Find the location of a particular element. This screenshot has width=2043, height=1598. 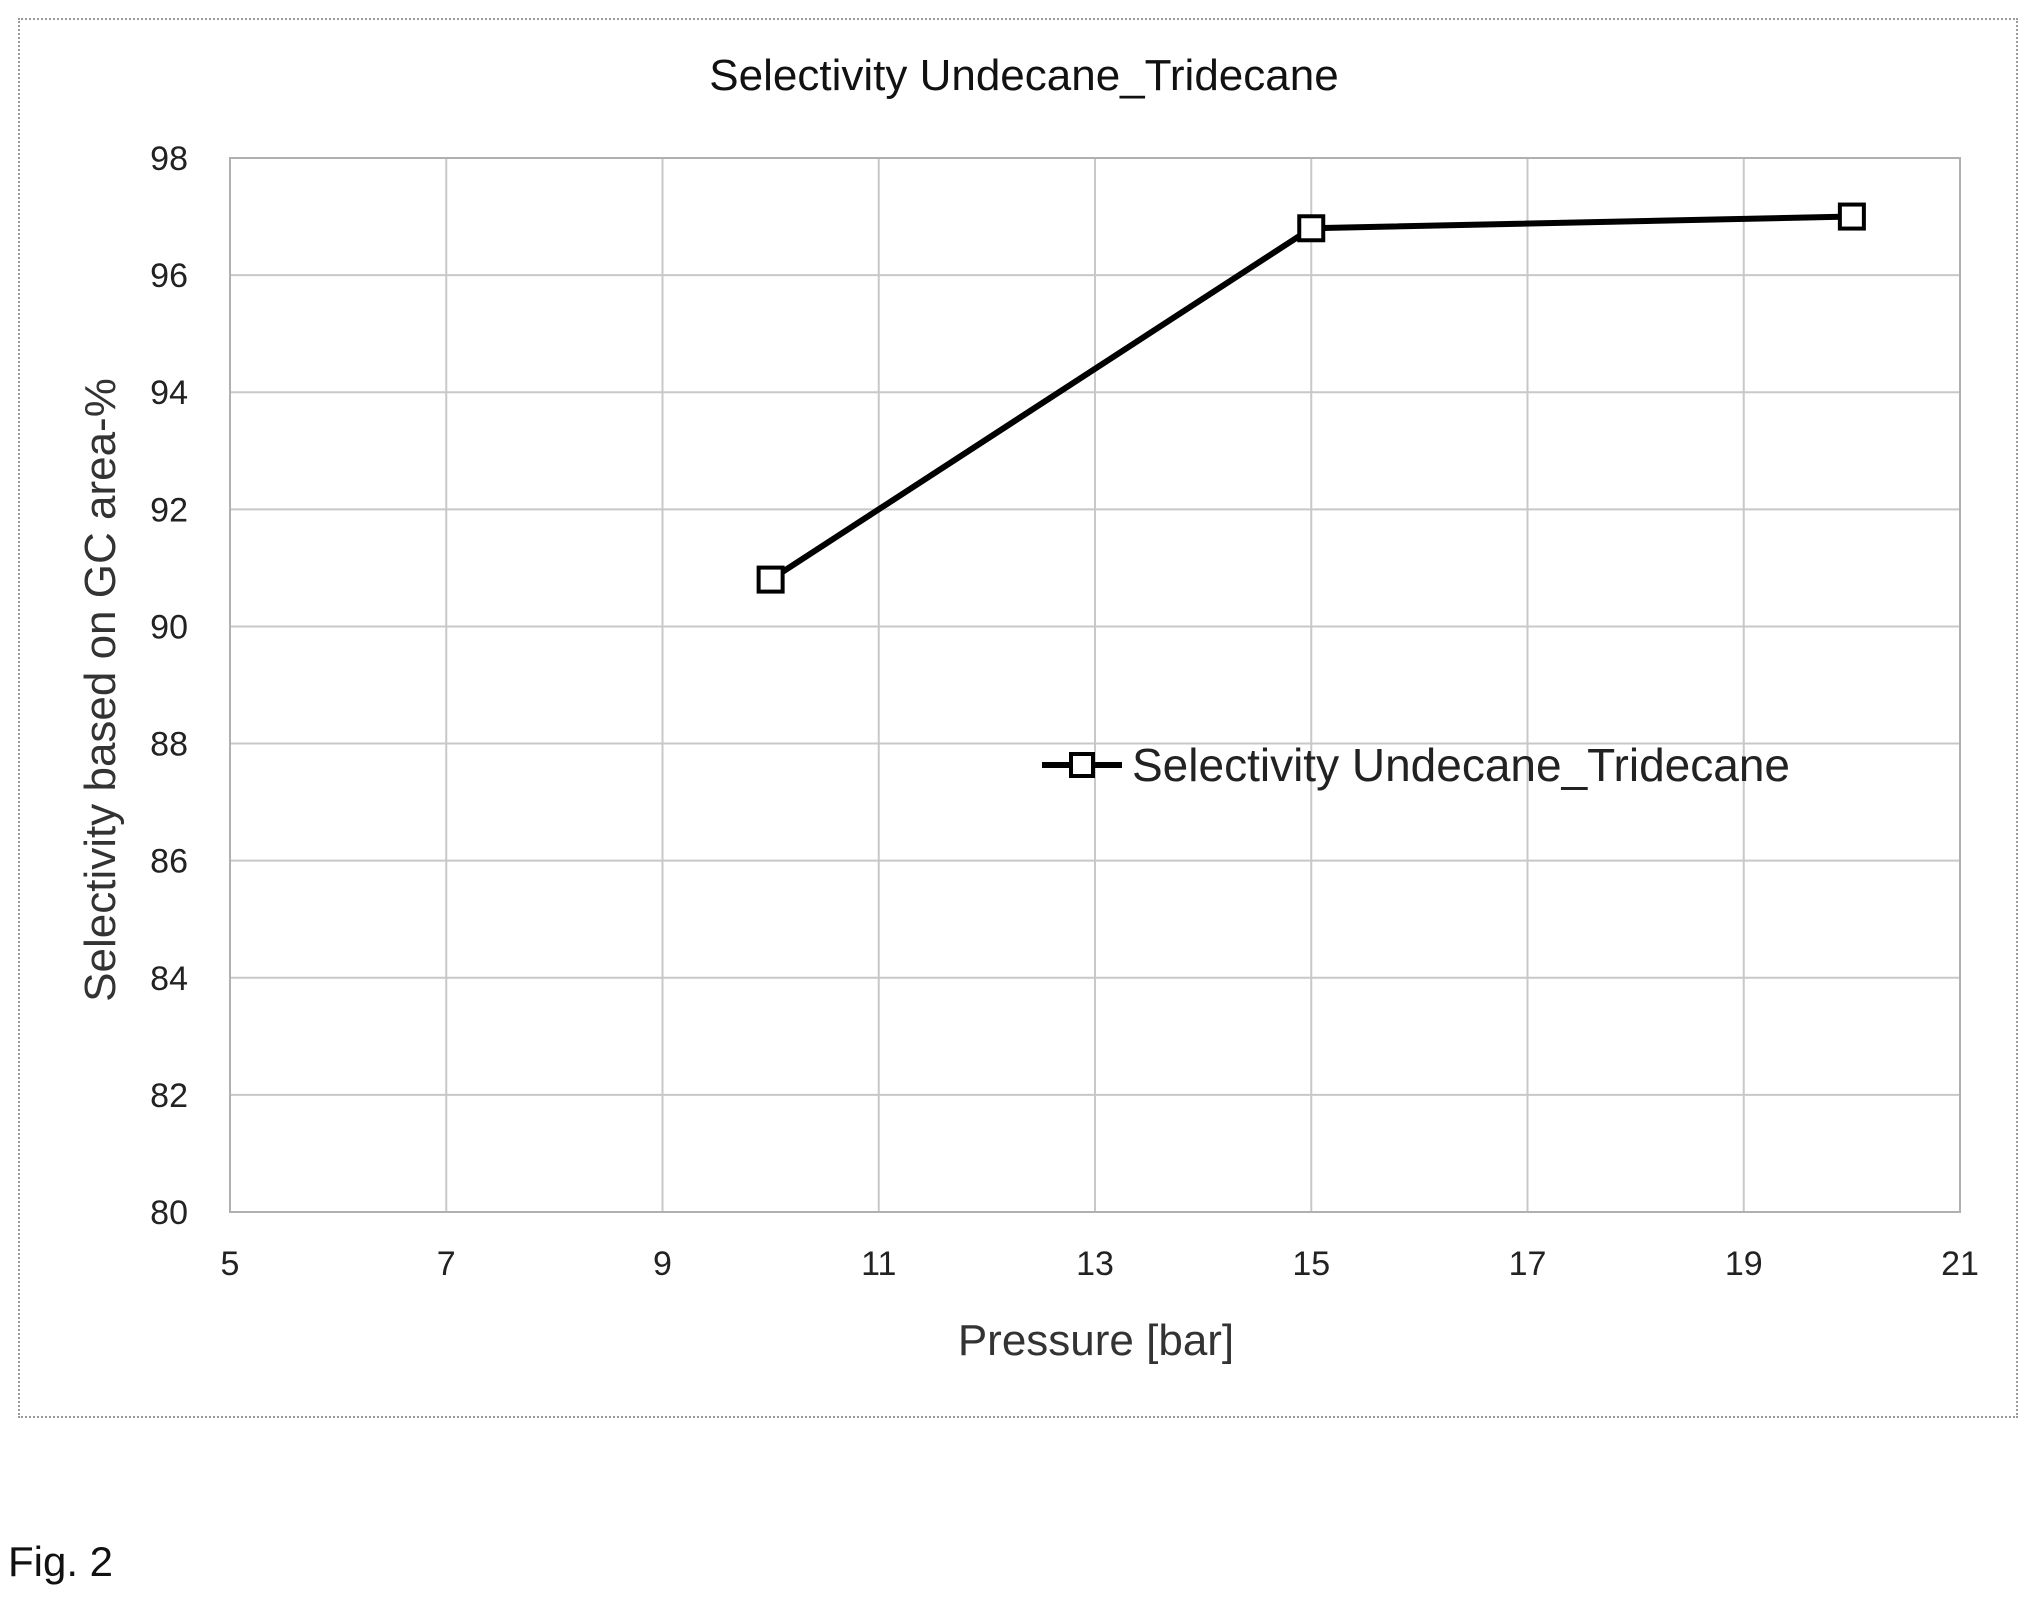

y-axis-ticks: 80 82 84 86 88 90 92 94 96 98 is located at coordinates (169, 686).